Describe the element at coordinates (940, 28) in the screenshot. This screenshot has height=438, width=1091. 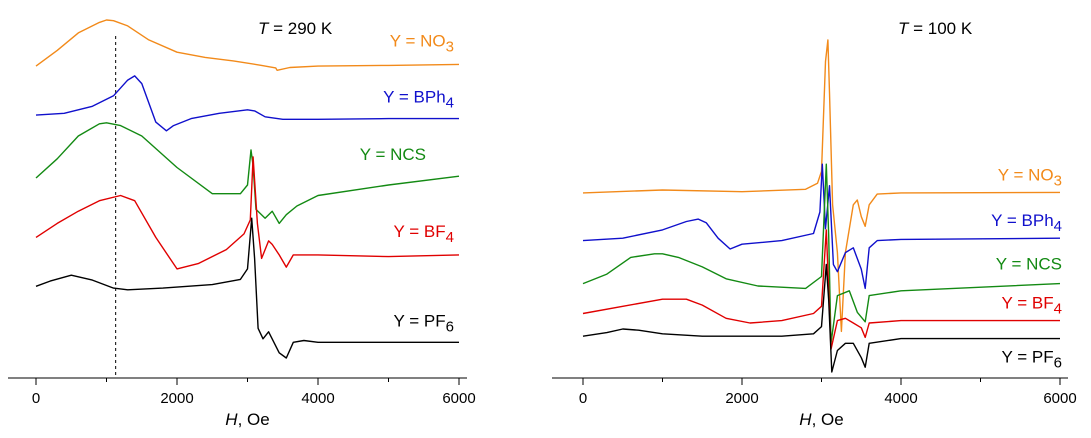
I see `chart-title-value: = 100 K` at that location.